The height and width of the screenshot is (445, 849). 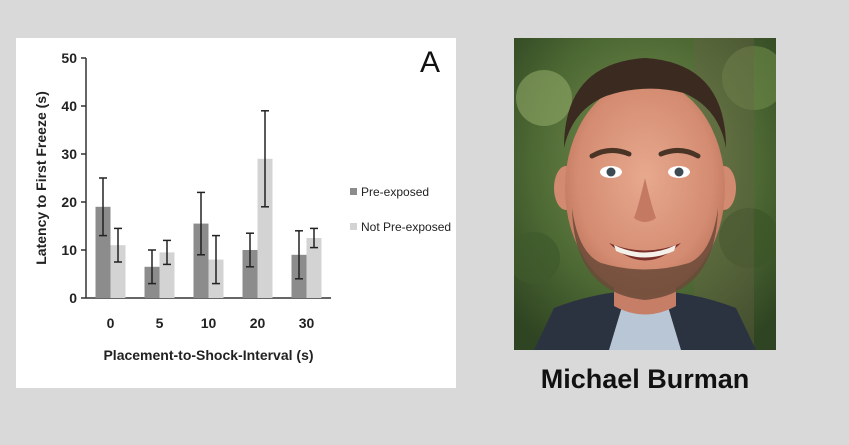 I want to click on x-tick-label: 20, so click(x=258, y=323).